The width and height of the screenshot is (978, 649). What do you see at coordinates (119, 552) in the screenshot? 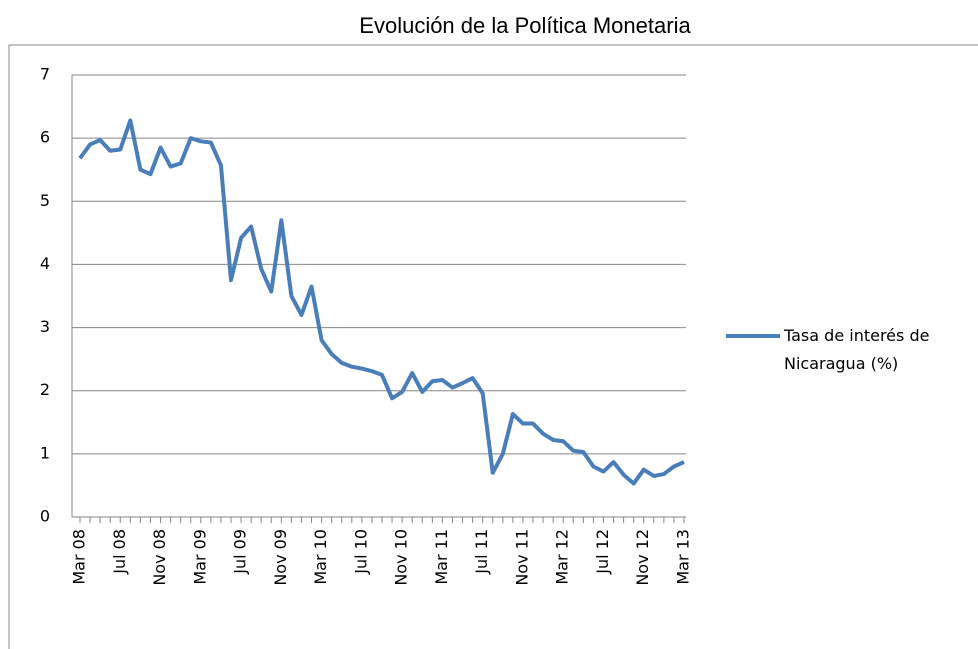
I see `x-tick-label: Jul 08` at bounding box center [119, 552].